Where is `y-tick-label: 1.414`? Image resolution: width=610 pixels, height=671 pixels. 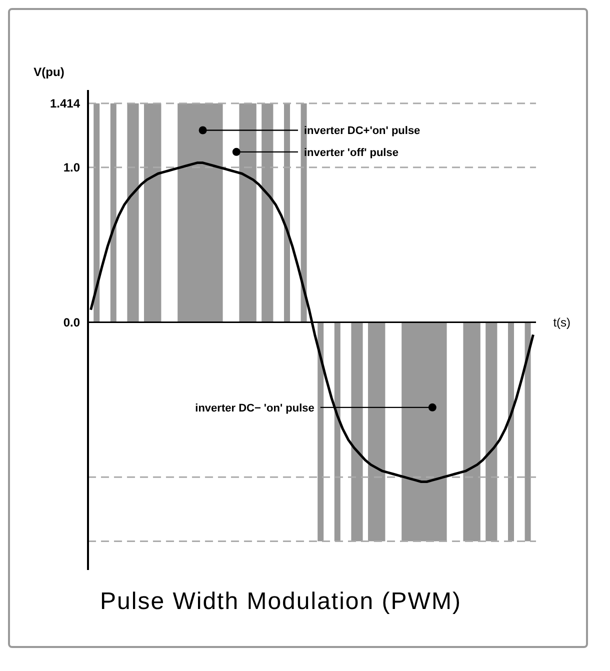 y-tick-label: 1.414 is located at coordinates (65, 103).